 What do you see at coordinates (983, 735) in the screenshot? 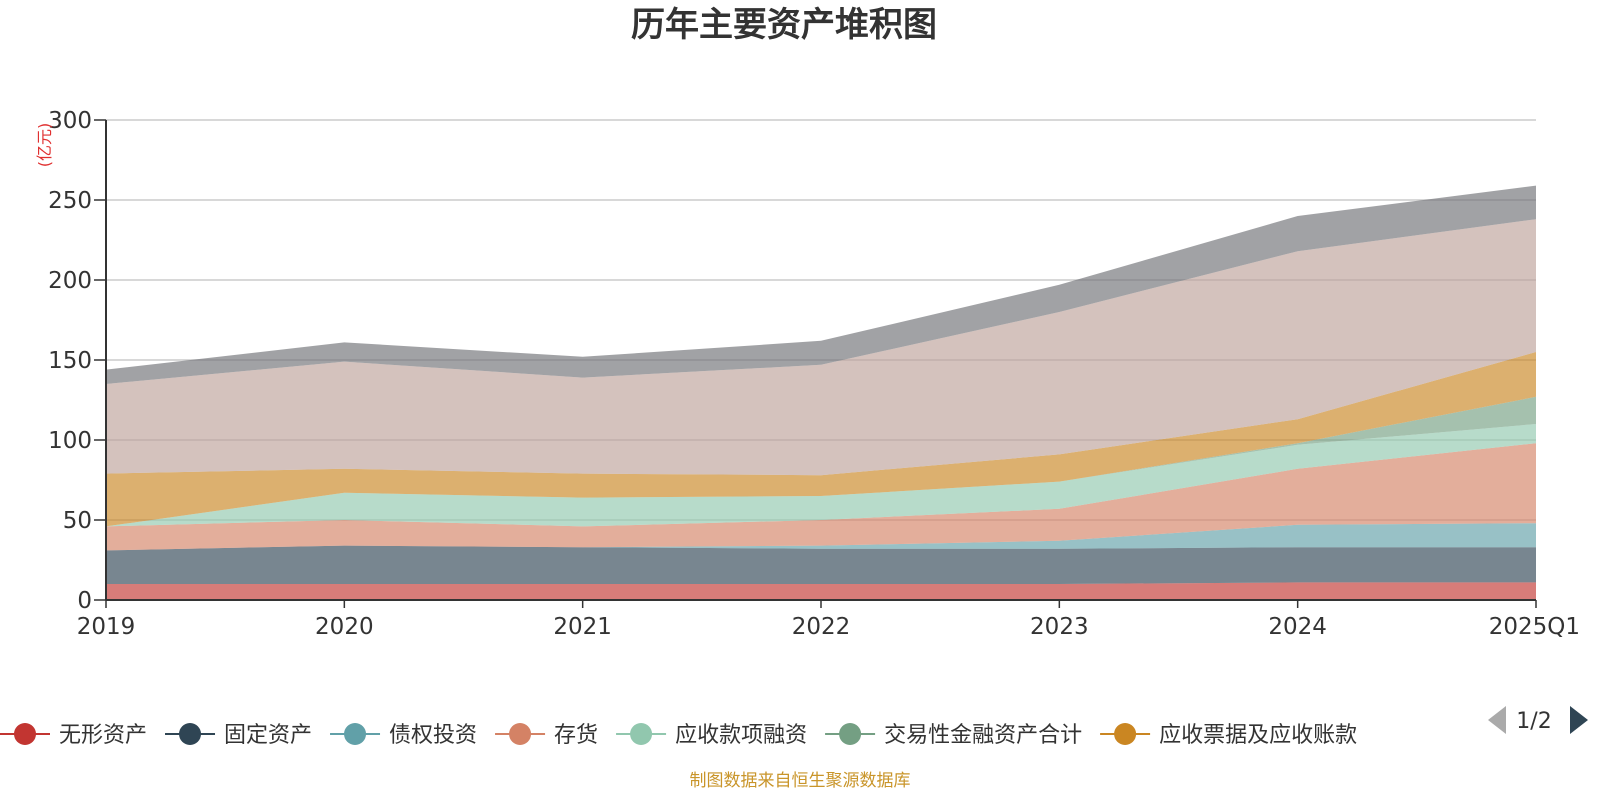
I see `legend-label: 交易性金融资产合计` at bounding box center [983, 735].